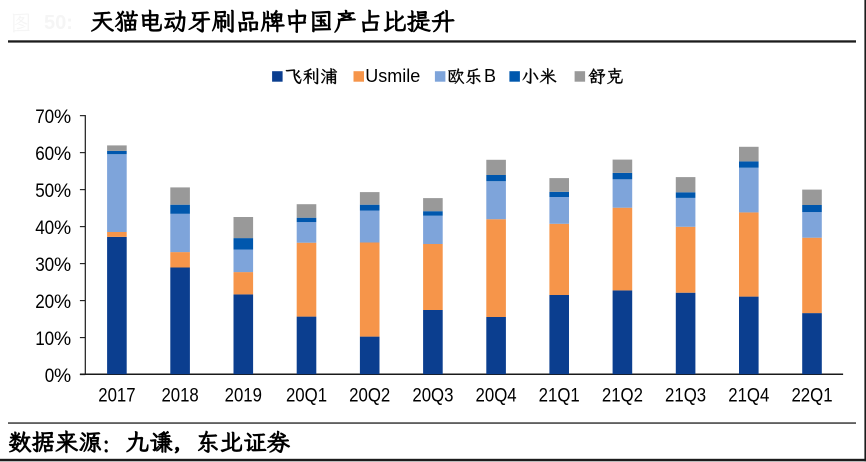  Describe the element at coordinates (811, 396) in the screenshot. I see `svg-text: 22Q1` at that location.